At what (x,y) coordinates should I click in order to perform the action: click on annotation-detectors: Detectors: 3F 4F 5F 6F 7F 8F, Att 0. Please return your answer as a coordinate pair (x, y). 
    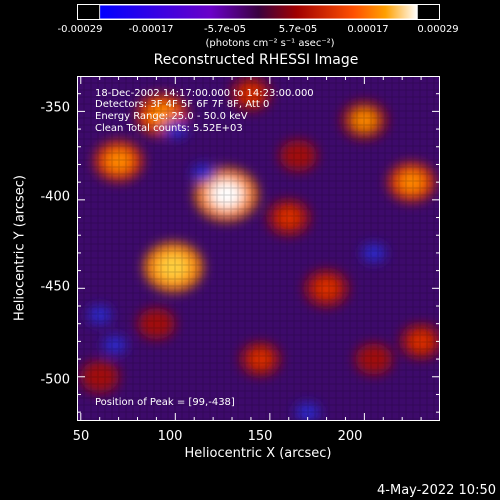
    Looking at the image, I should click on (182, 104).